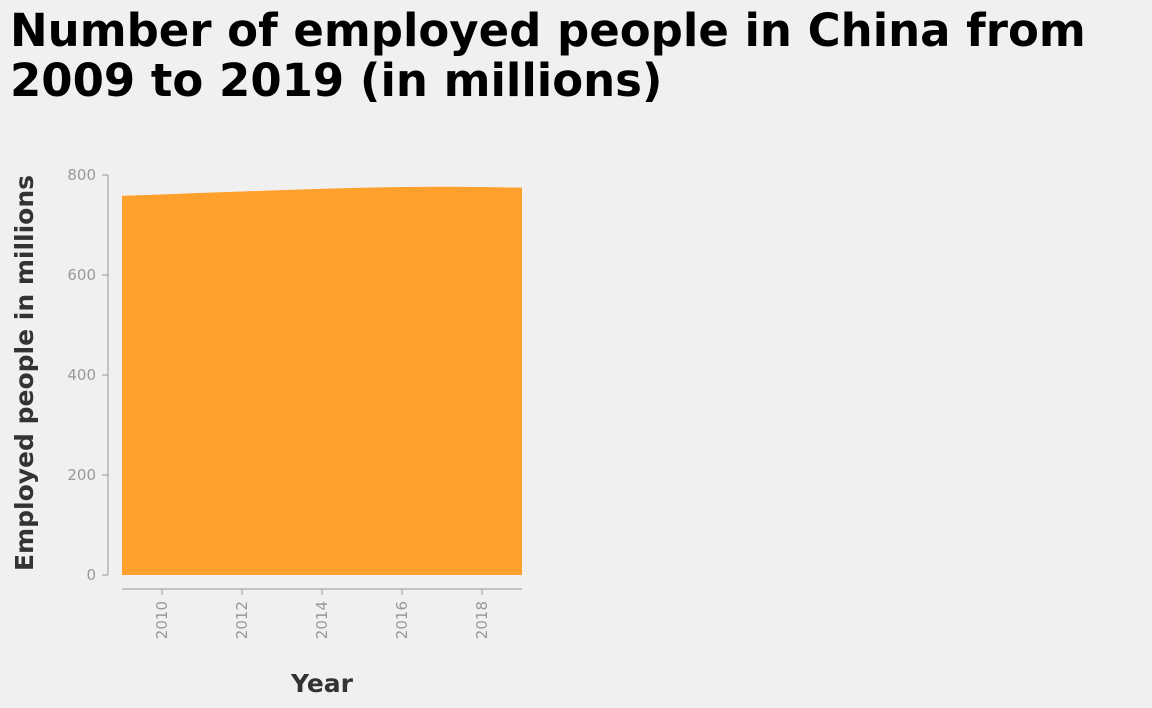  What do you see at coordinates (242, 620) in the screenshot?
I see `x-tick-label: 2012` at bounding box center [242, 620].